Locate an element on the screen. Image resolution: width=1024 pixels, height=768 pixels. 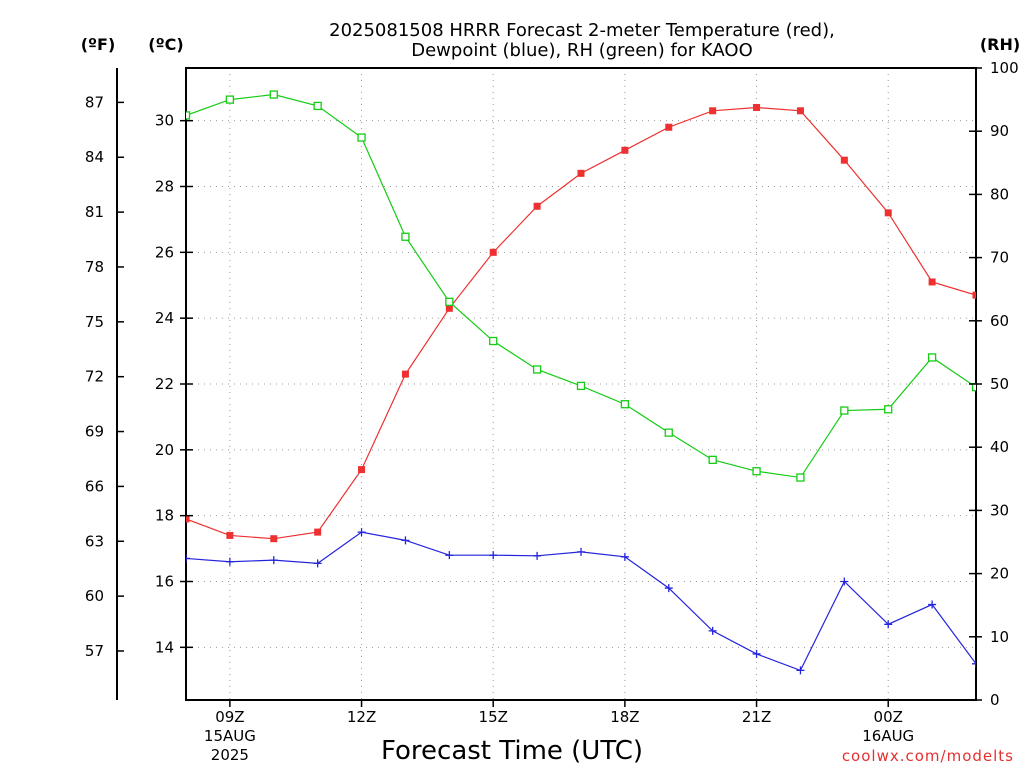
x-tick-label: 18Z is located at coordinates (624, 717).